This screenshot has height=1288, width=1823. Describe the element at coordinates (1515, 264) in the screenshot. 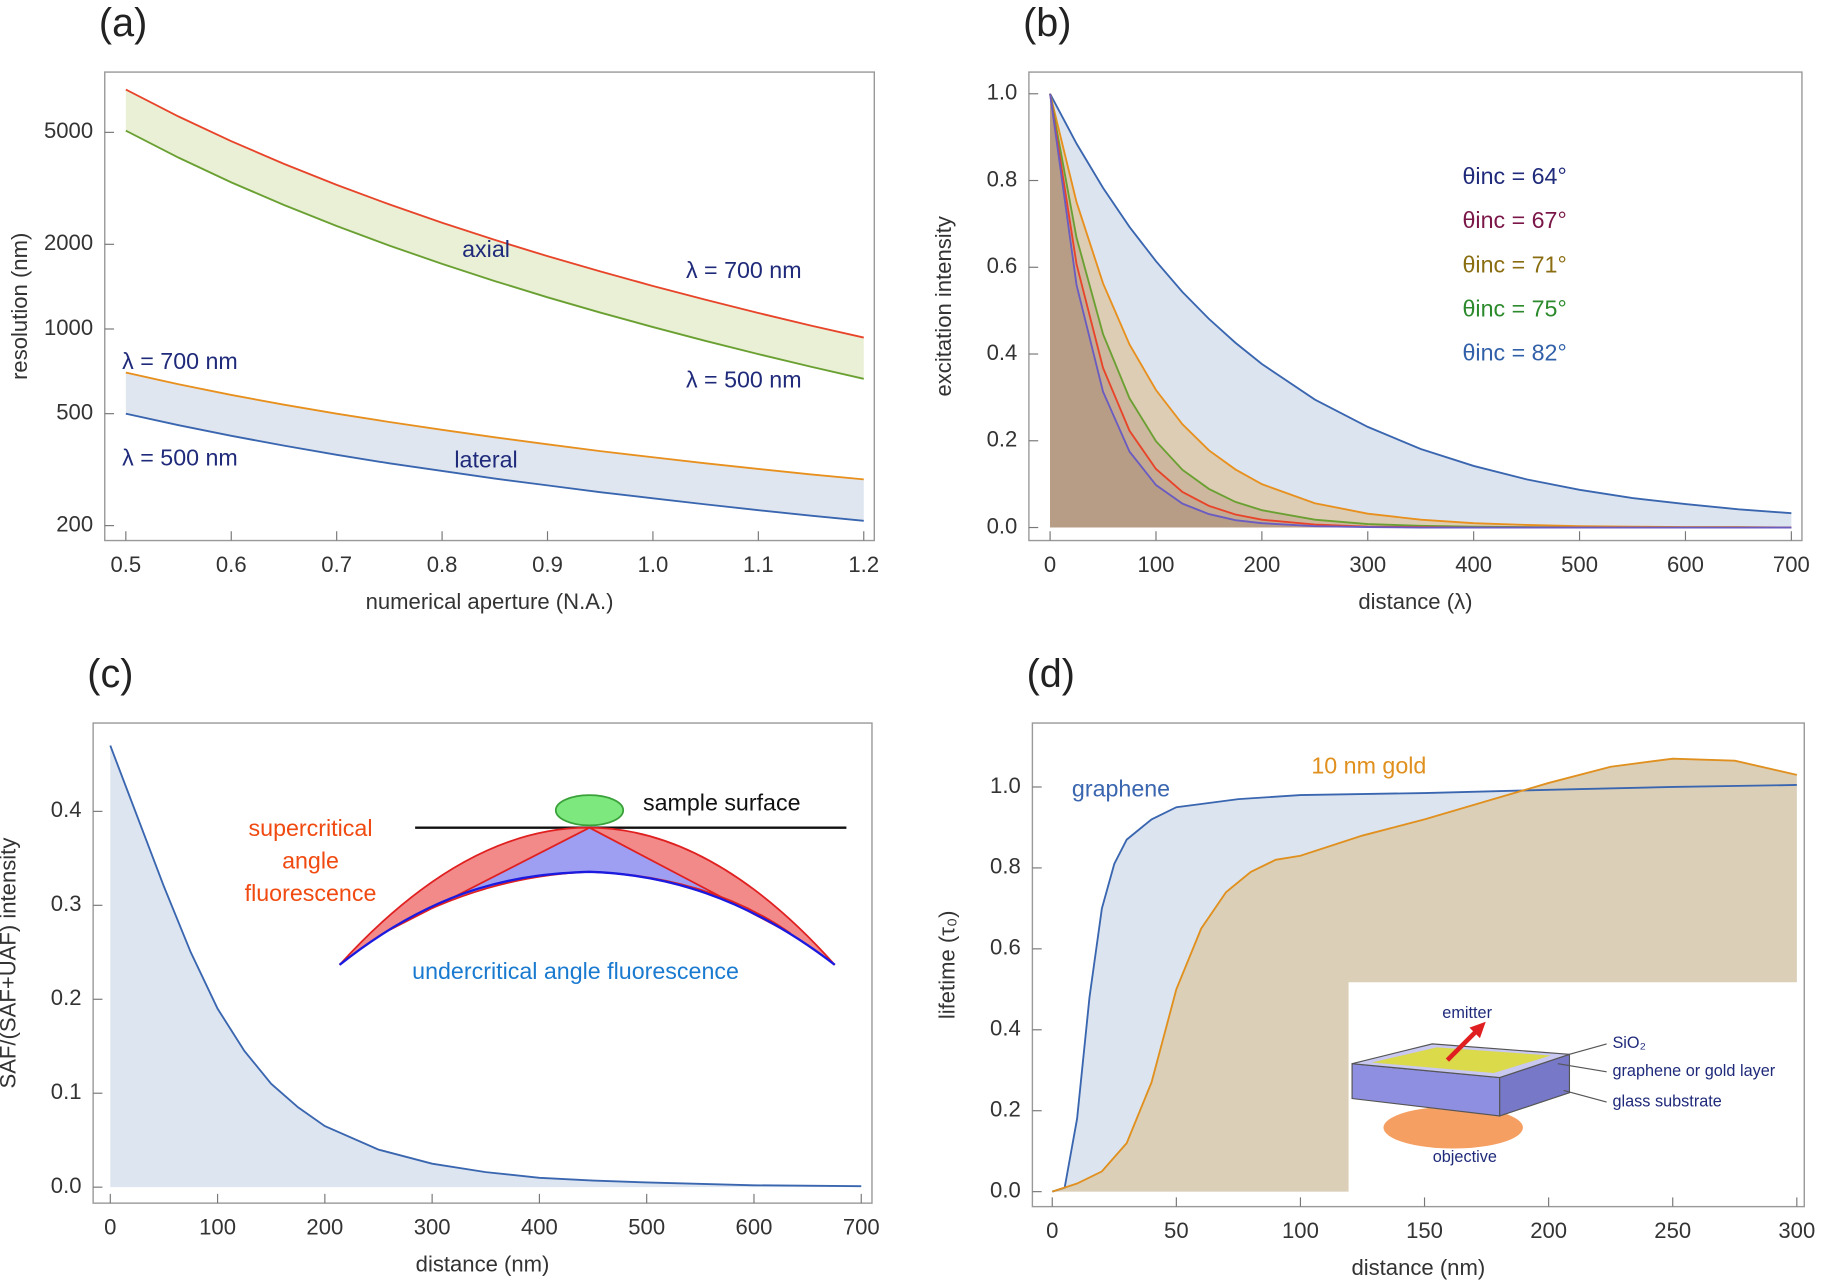

I see `series-label: θinc = 71°` at that location.